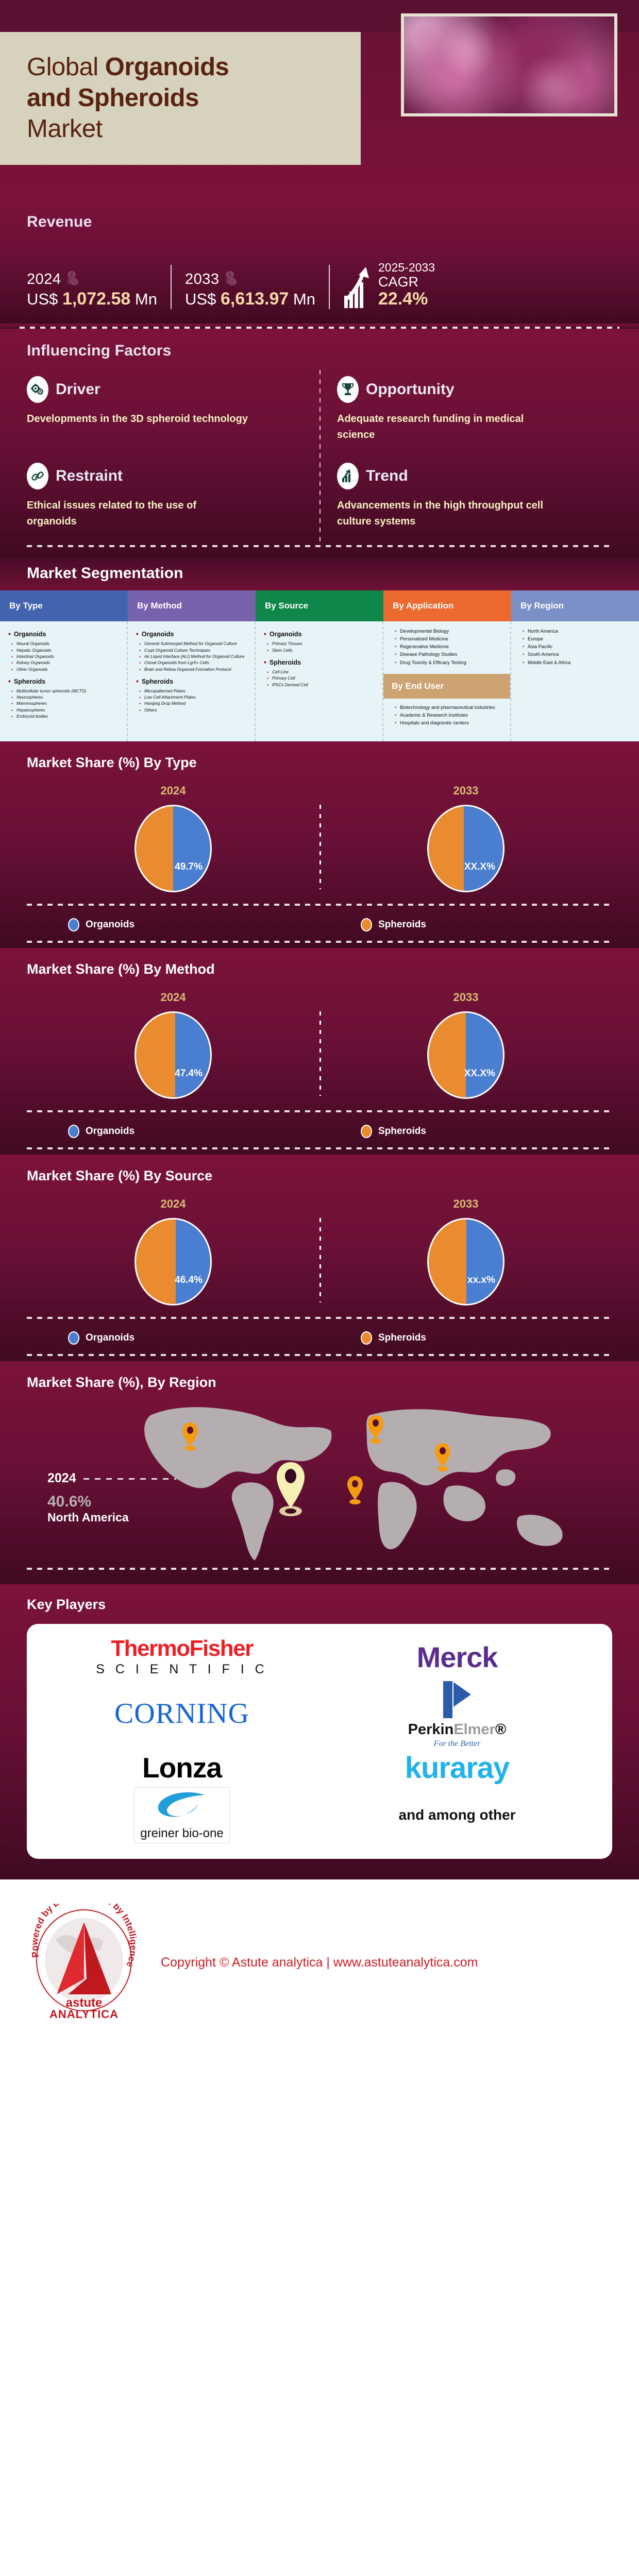  I want to click on factor-name: Driver, so click(78, 389).